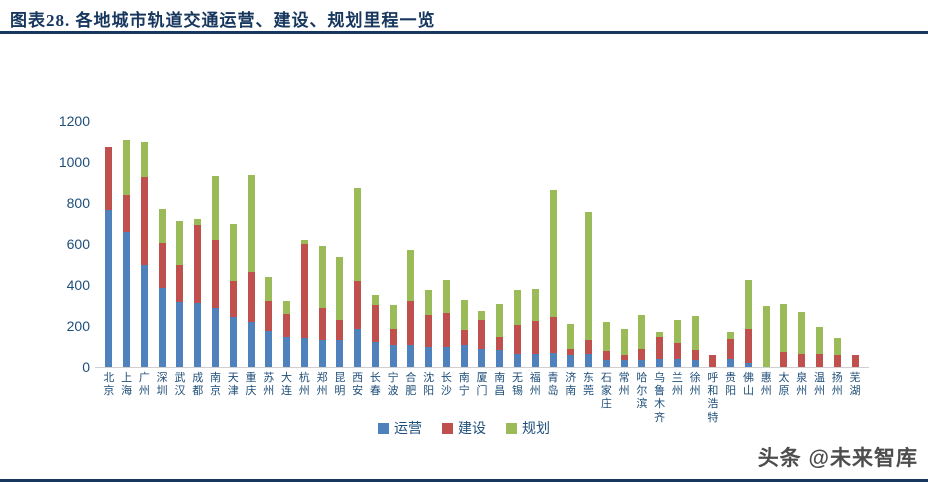 Image resolution: width=928 pixels, height=482 pixels. I want to click on x-axis-label-南昌: 南 昌, so click(500, 385).